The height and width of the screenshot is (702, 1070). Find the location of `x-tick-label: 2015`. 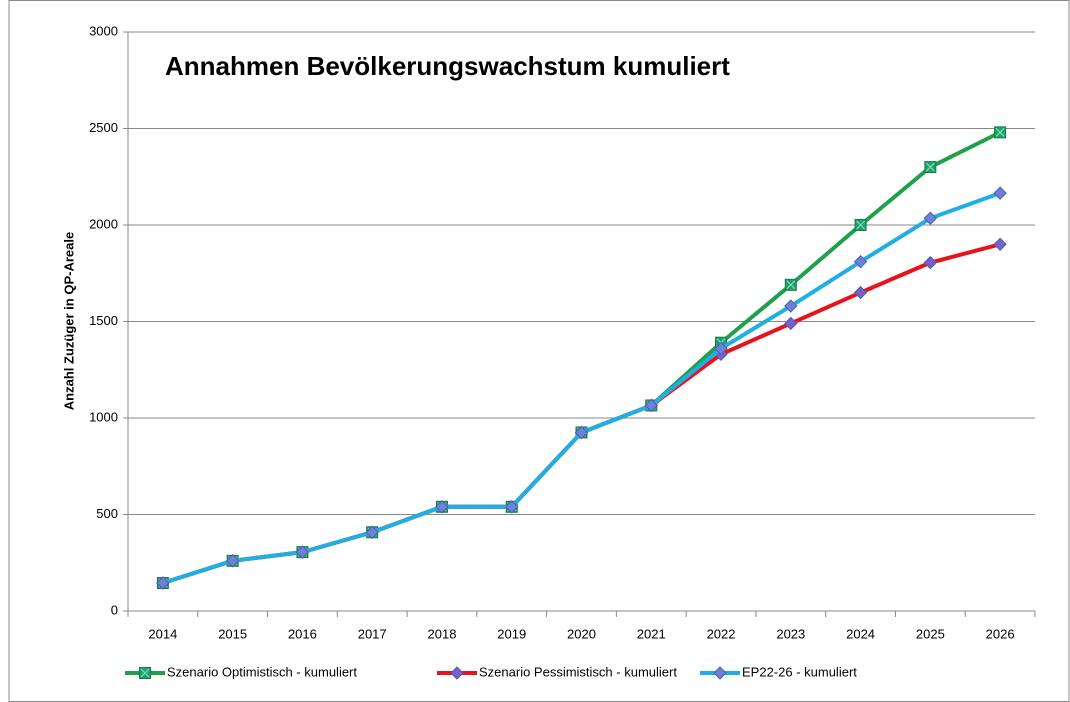

x-tick-label: 2015 is located at coordinates (232, 633).